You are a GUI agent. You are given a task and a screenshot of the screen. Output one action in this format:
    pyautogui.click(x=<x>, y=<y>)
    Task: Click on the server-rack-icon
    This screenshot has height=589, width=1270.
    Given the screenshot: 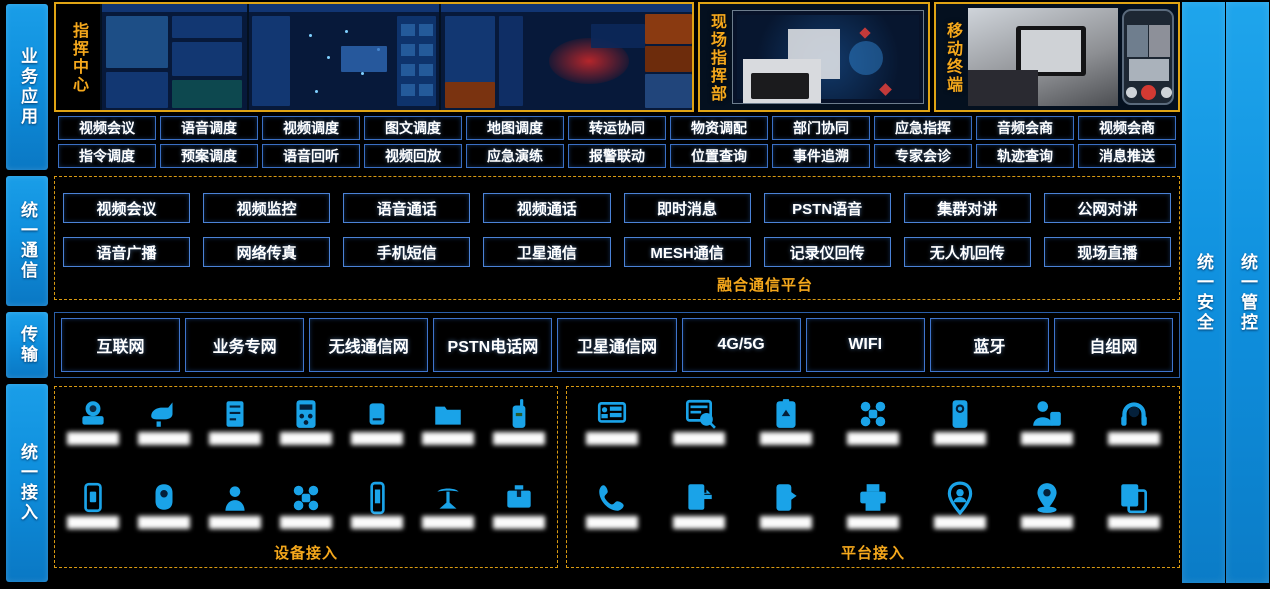 What is the action you would take?
    pyautogui.click(x=234, y=421)
    